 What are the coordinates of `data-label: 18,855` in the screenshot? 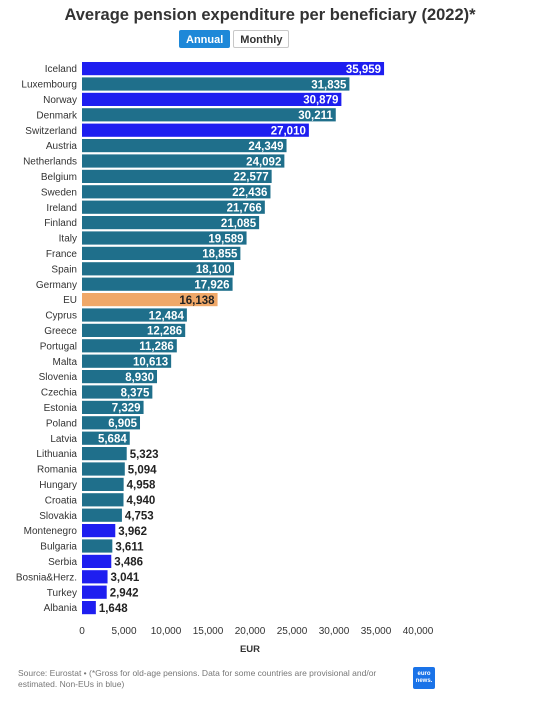 It's located at (220, 255).